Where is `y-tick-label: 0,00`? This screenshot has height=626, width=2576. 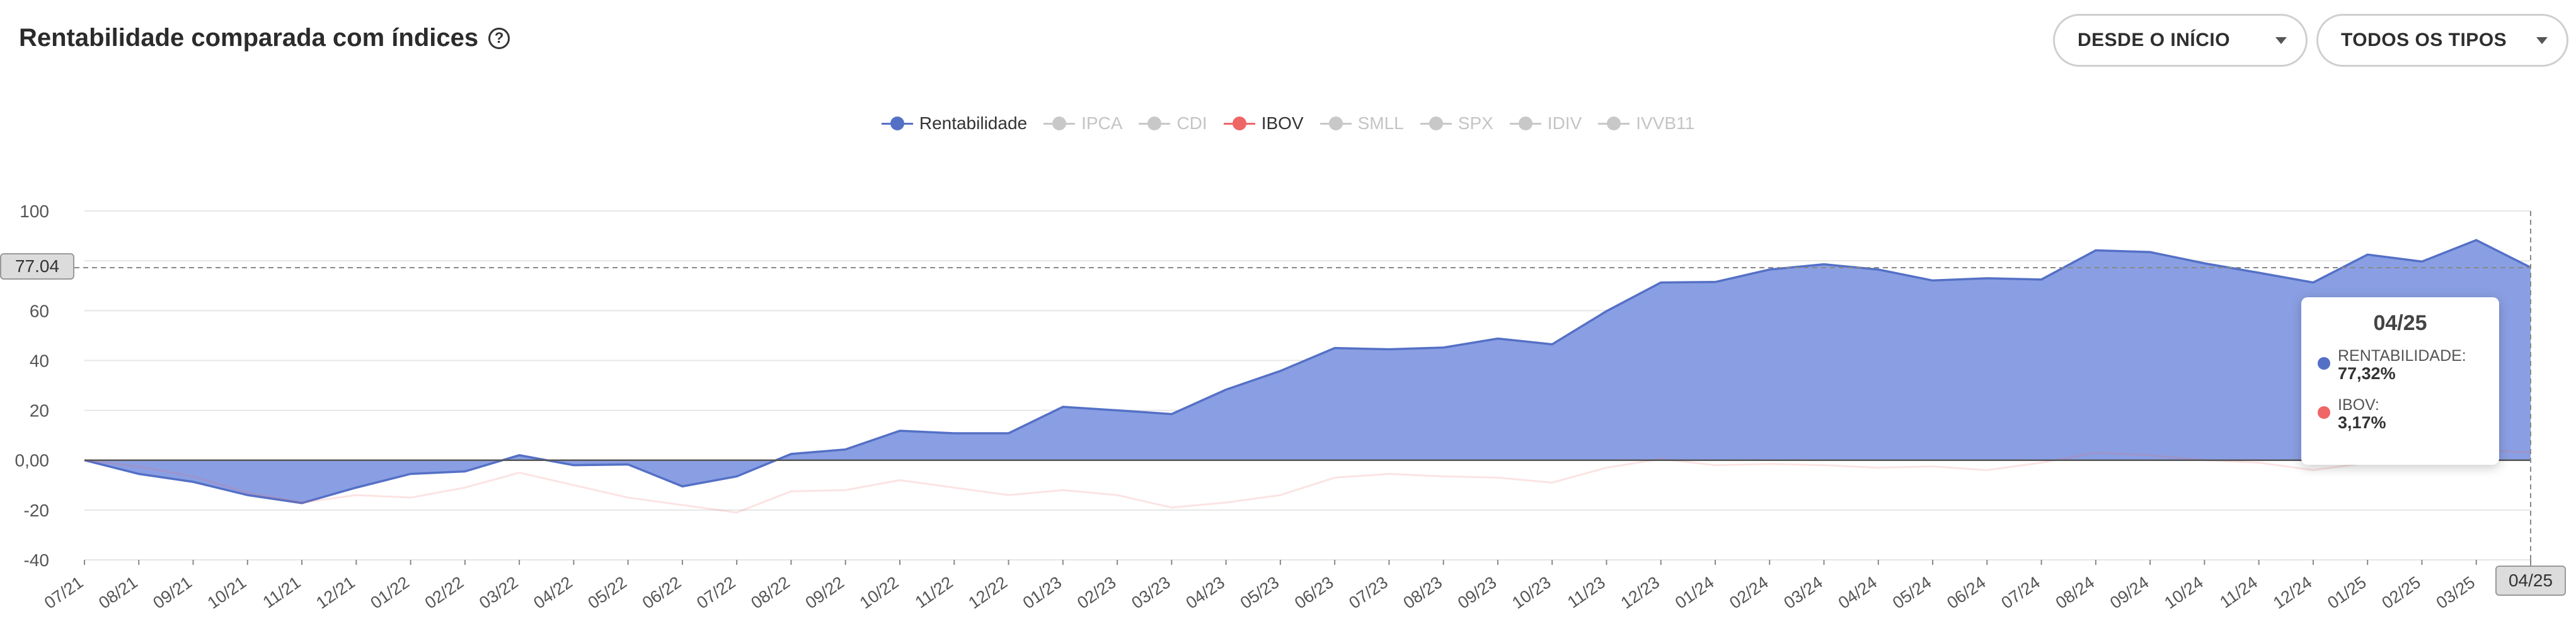 y-tick-label: 0,00 is located at coordinates (32, 461).